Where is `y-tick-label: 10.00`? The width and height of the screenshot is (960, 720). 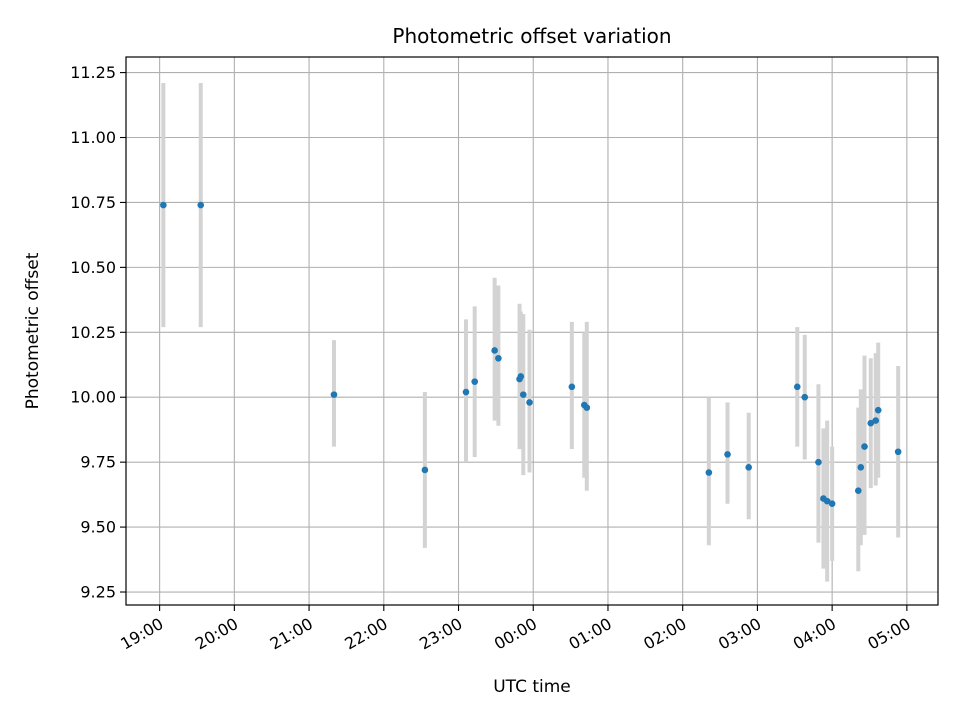 y-tick-label: 10.00 is located at coordinates (93, 397).